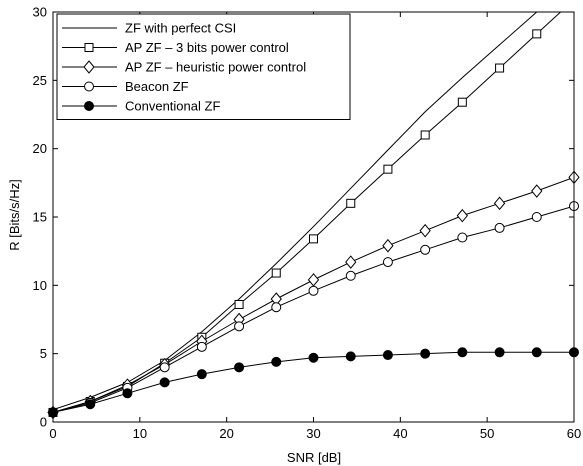  Describe the element at coordinates (40, 12) in the screenshot. I see `y-tick-label: 30` at that location.